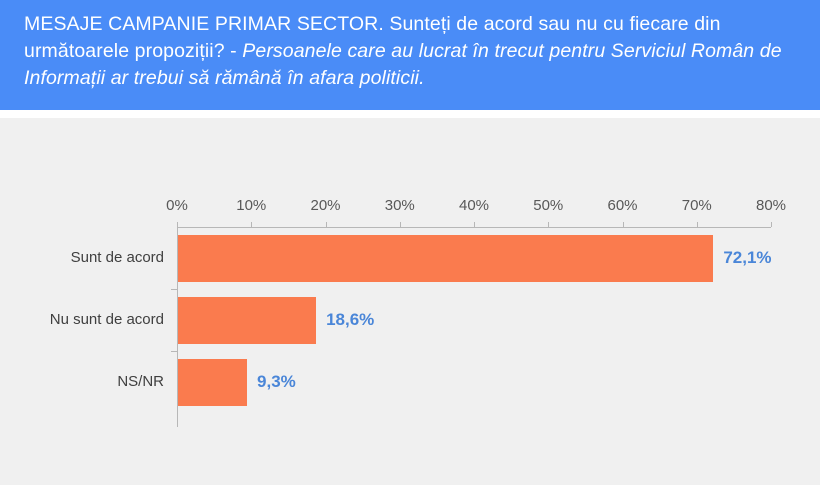  I want to click on x-tick-label: 80%, so click(771, 205).